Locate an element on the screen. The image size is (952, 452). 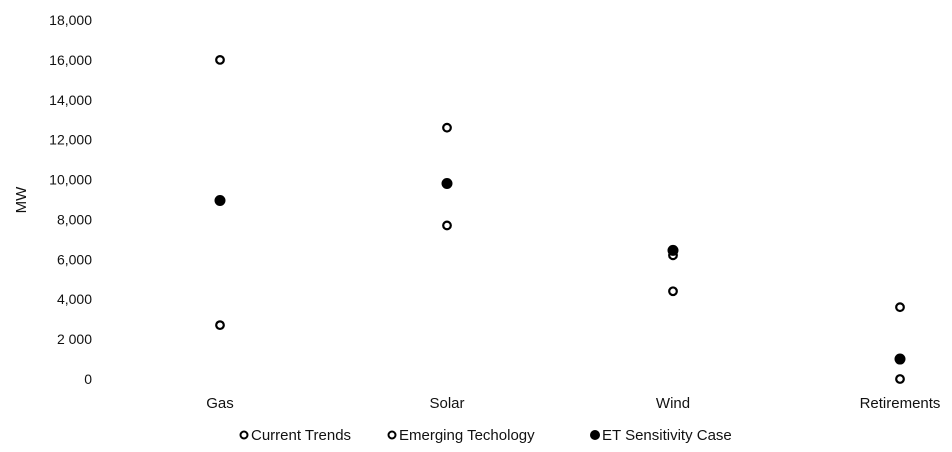
y-tick-label: 12,000 is located at coordinates (70, 140).